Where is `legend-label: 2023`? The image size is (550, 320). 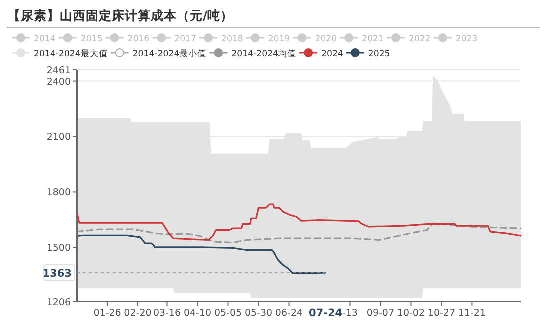 legend-label: 2023 is located at coordinates (467, 39).